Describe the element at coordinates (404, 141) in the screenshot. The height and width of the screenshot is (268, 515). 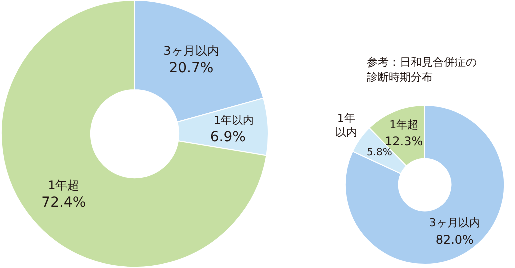
I see `data-label: 12.3%` at that location.